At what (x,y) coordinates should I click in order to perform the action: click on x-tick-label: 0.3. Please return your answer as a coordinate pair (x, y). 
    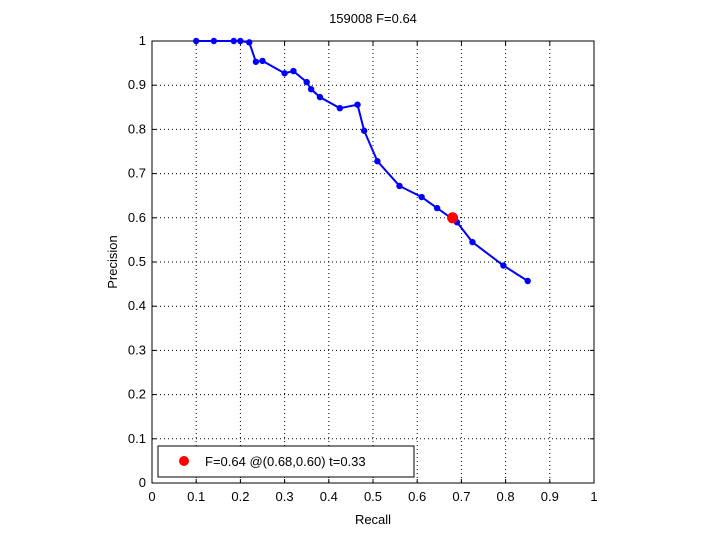
    Looking at the image, I should click on (285, 496).